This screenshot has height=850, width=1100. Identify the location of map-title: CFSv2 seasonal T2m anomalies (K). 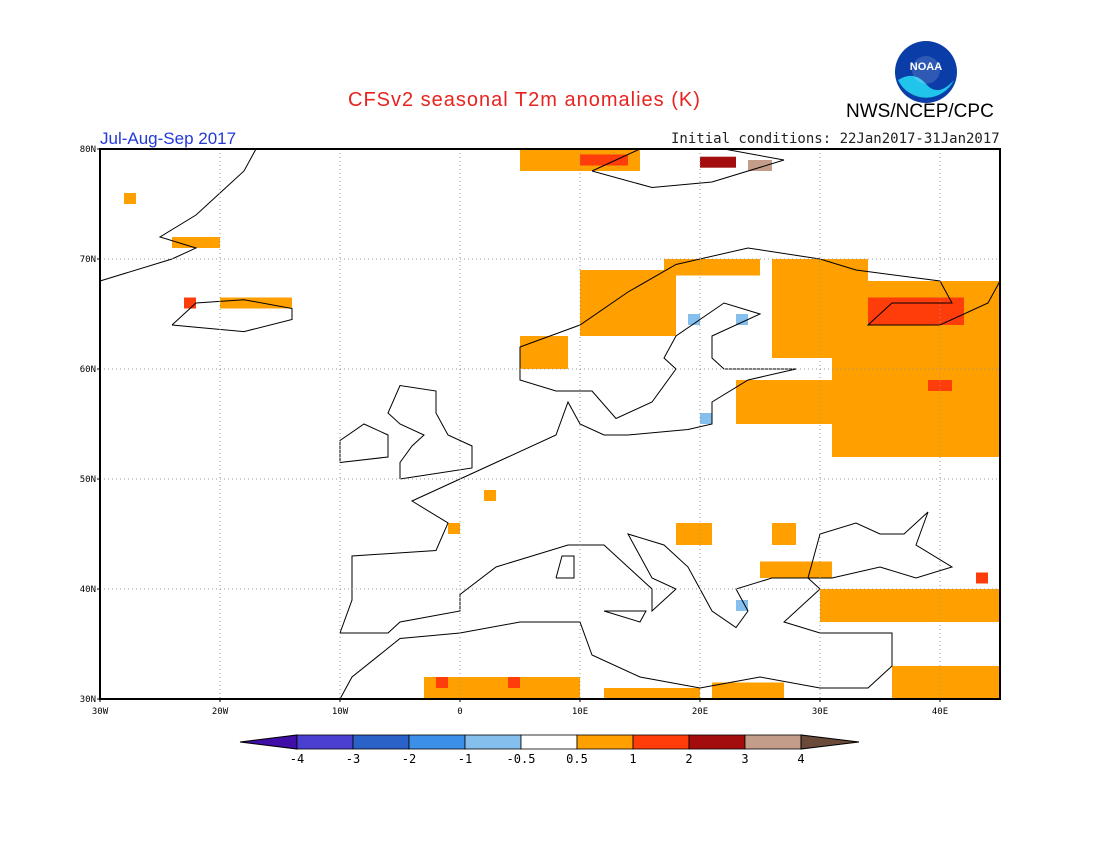
(524, 100).